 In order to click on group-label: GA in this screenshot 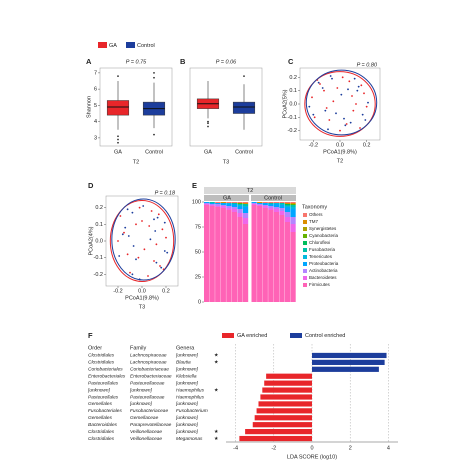, I will do `click(227, 198)`.